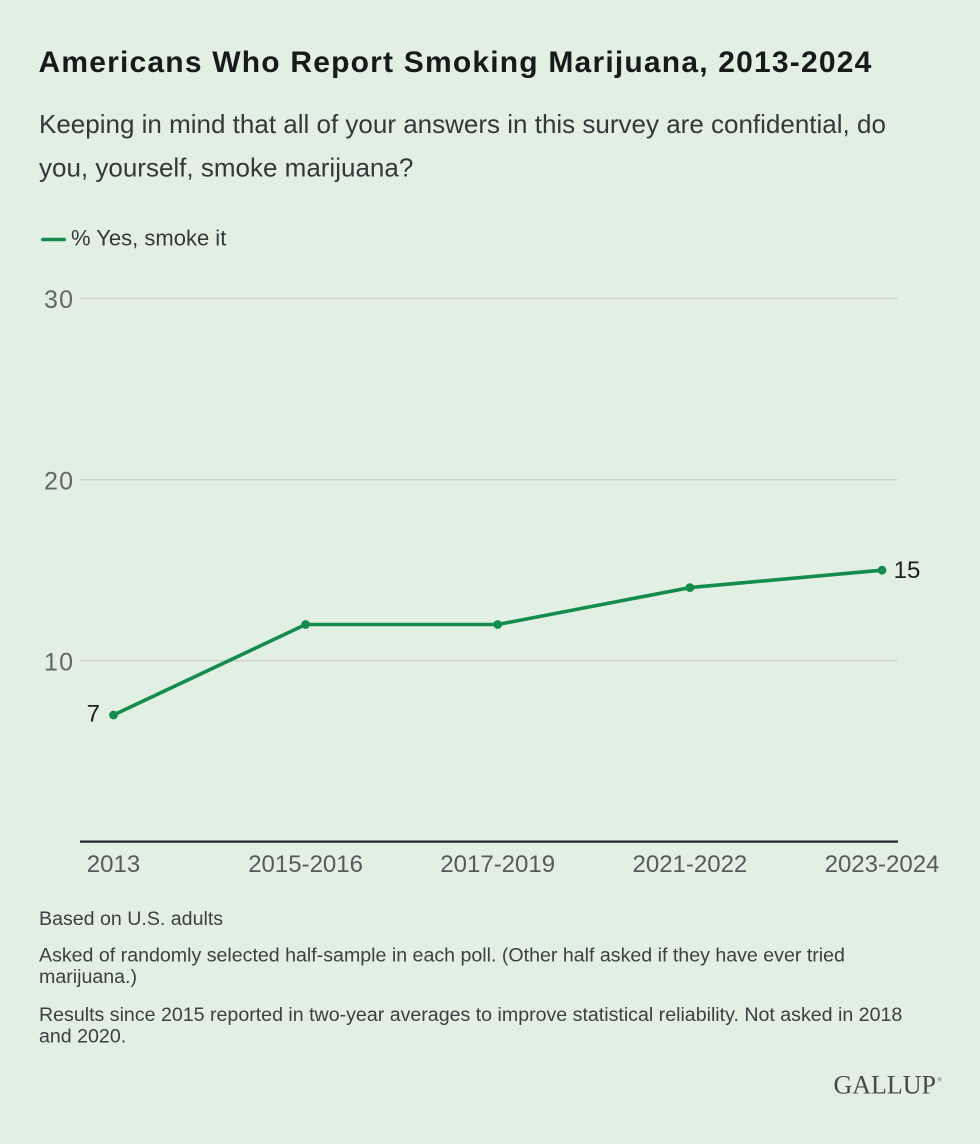 Image resolution: width=980 pixels, height=1144 pixels. I want to click on svg-text: 7, so click(93, 714).